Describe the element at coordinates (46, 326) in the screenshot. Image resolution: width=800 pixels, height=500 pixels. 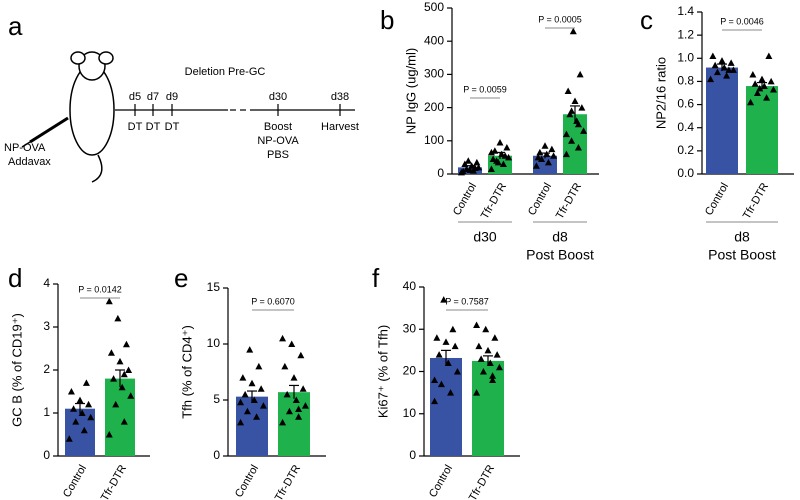
I see `y-tick-label: 3` at that location.